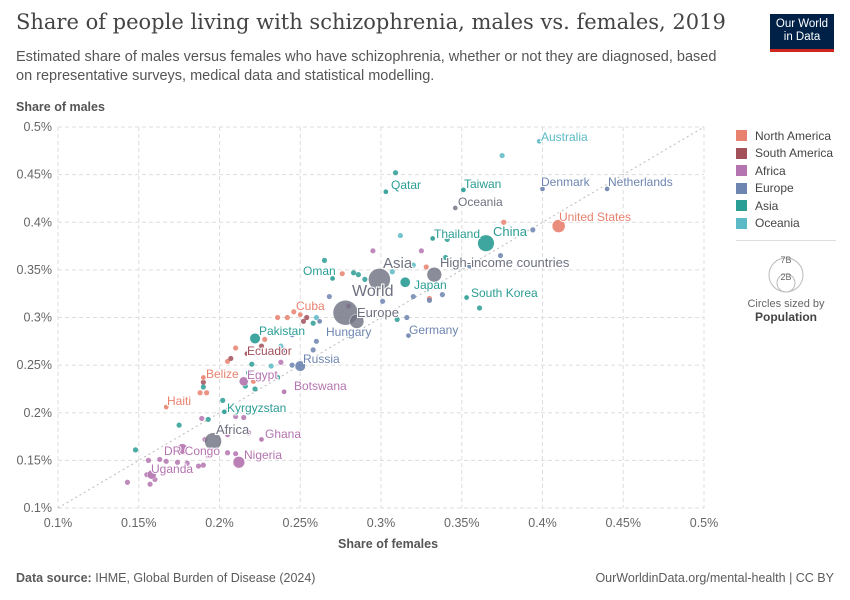 This screenshot has height=600, width=850. I want to click on point-label: Taiwan, so click(482, 184).